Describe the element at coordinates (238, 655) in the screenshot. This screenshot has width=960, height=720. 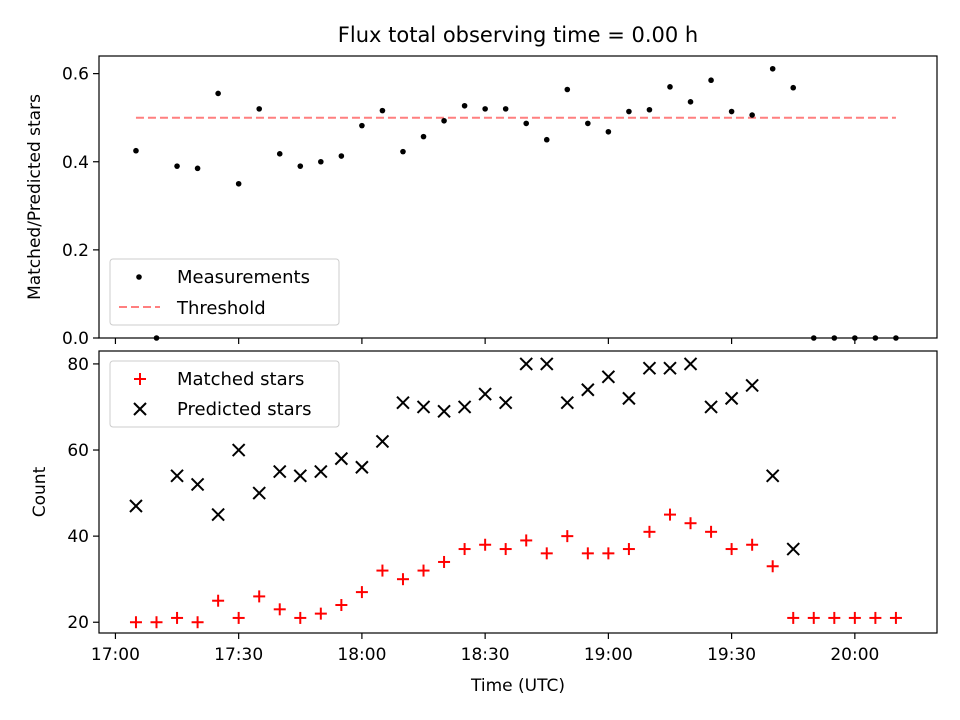
I see `x-tick-label: 17:30` at that location.